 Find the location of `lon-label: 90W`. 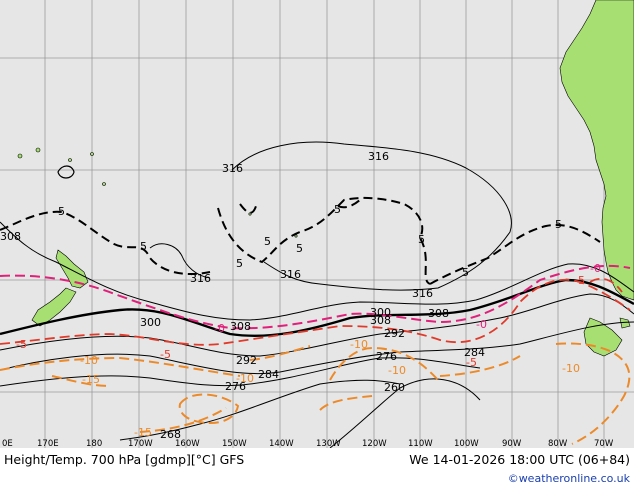

lon-label: 90W is located at coordinates (512, 443).